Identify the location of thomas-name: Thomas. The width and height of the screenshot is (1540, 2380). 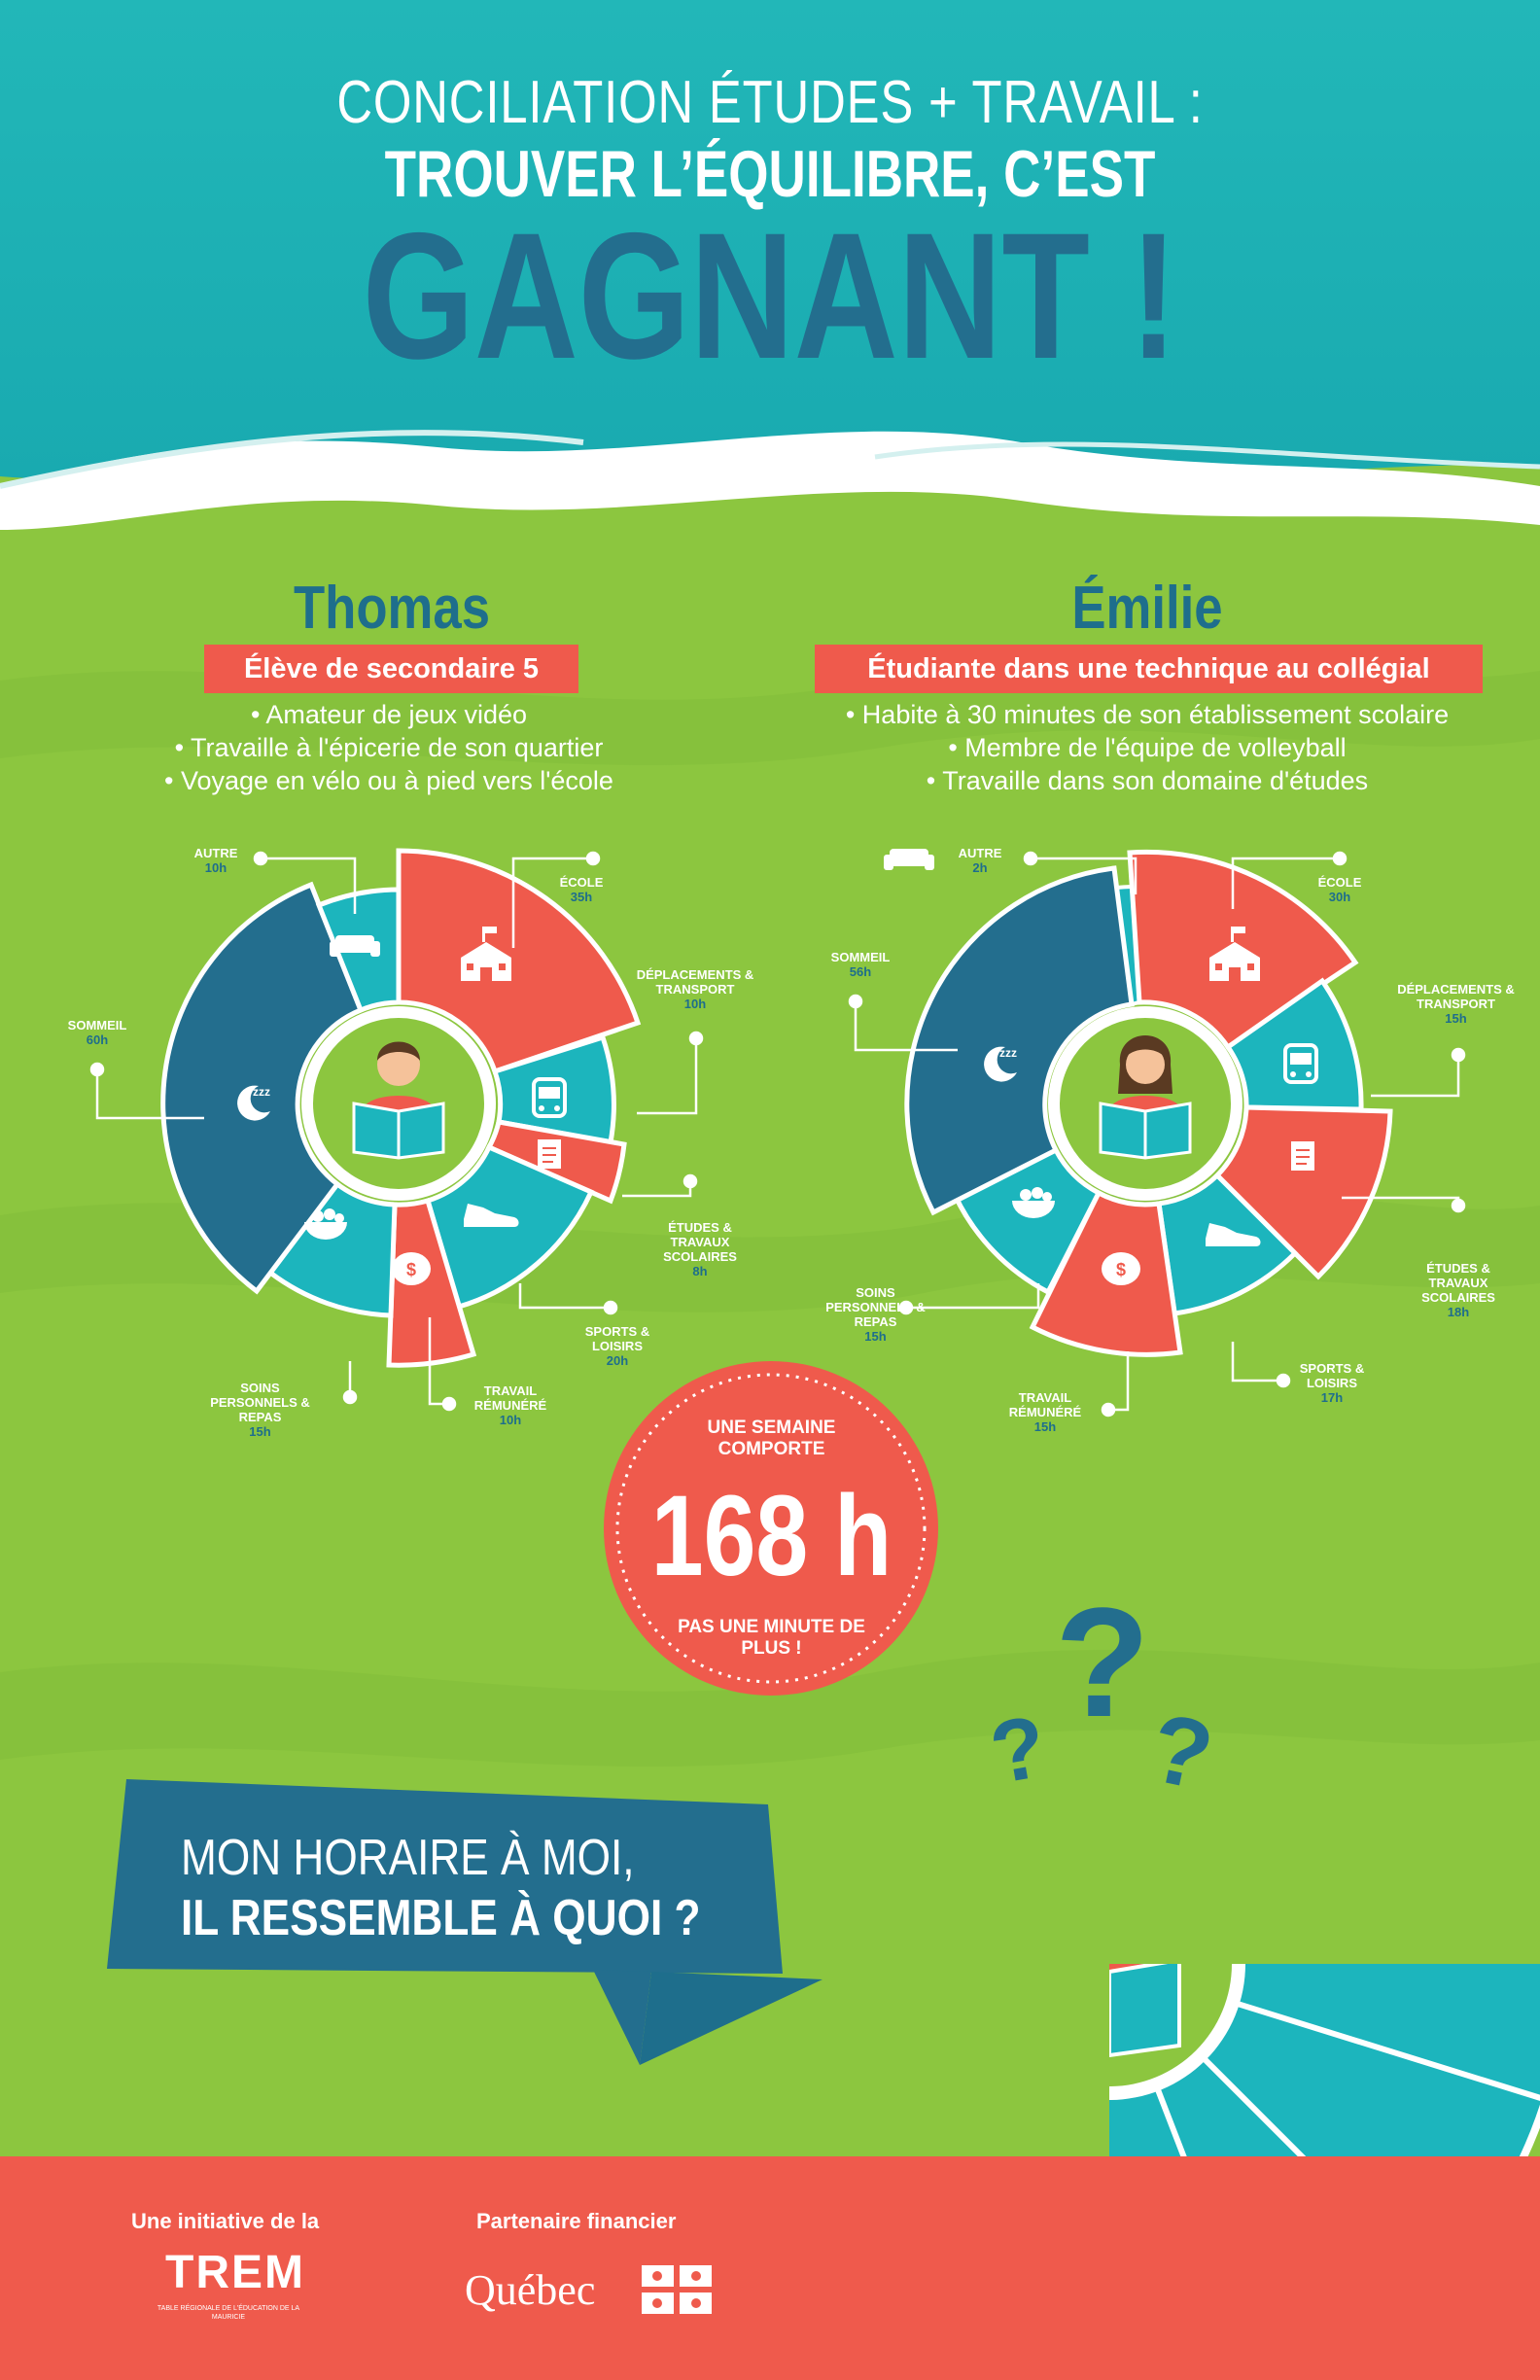
(392, 608).